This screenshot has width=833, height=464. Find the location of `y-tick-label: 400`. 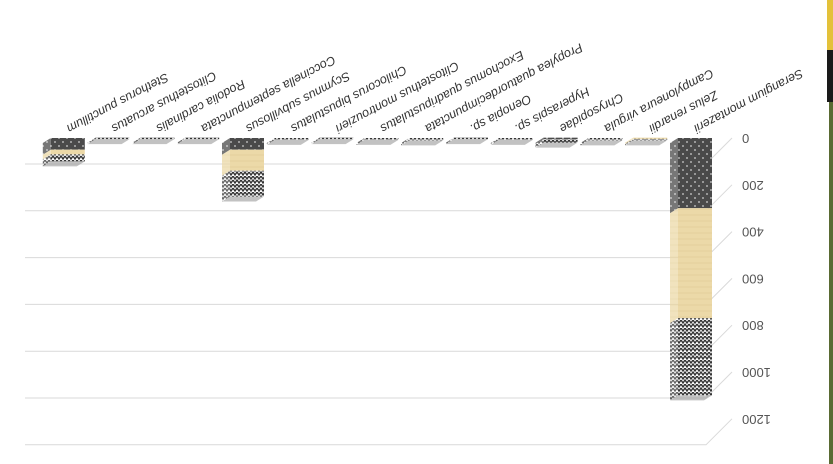

y-tick-label: 400 is located at coordinates (753, 232).